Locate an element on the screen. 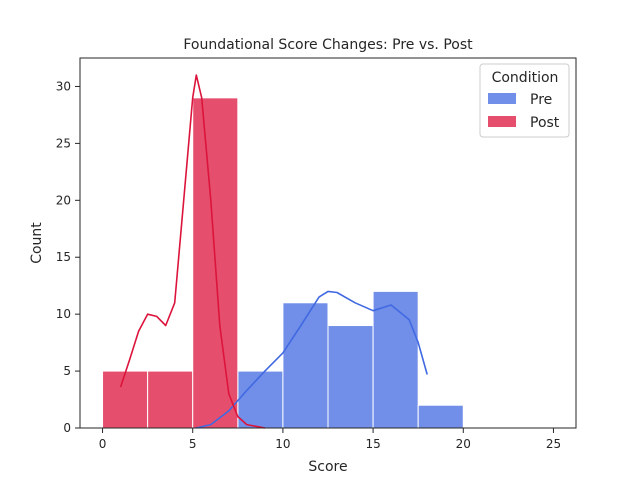 This screenshot has width=640, height=480. chart-title: Foundational Score Changes: Pre vs. Post is located at coordinates (328, 45).